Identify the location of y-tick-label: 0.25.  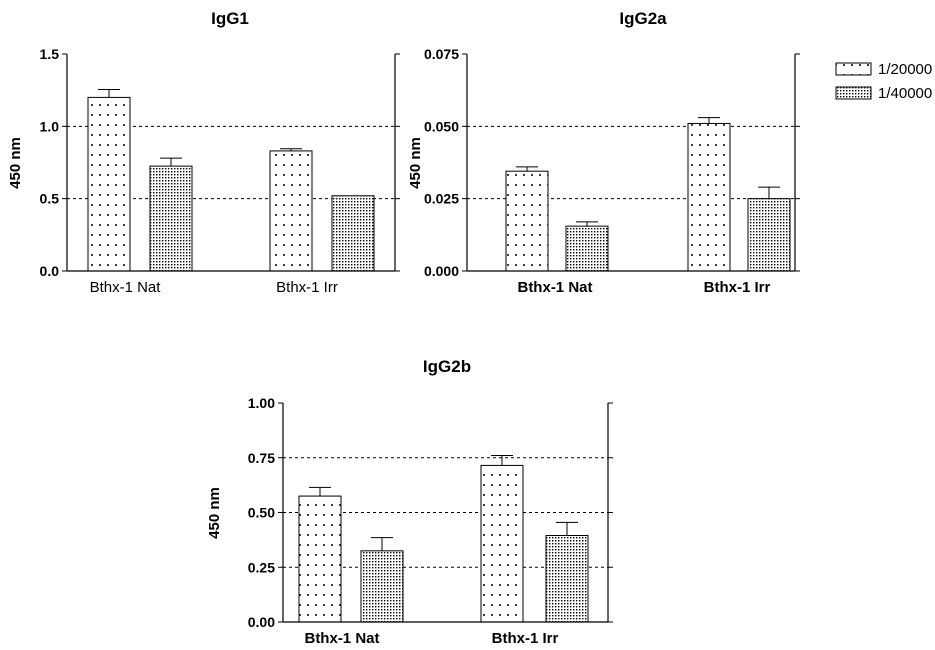
(261, 567).